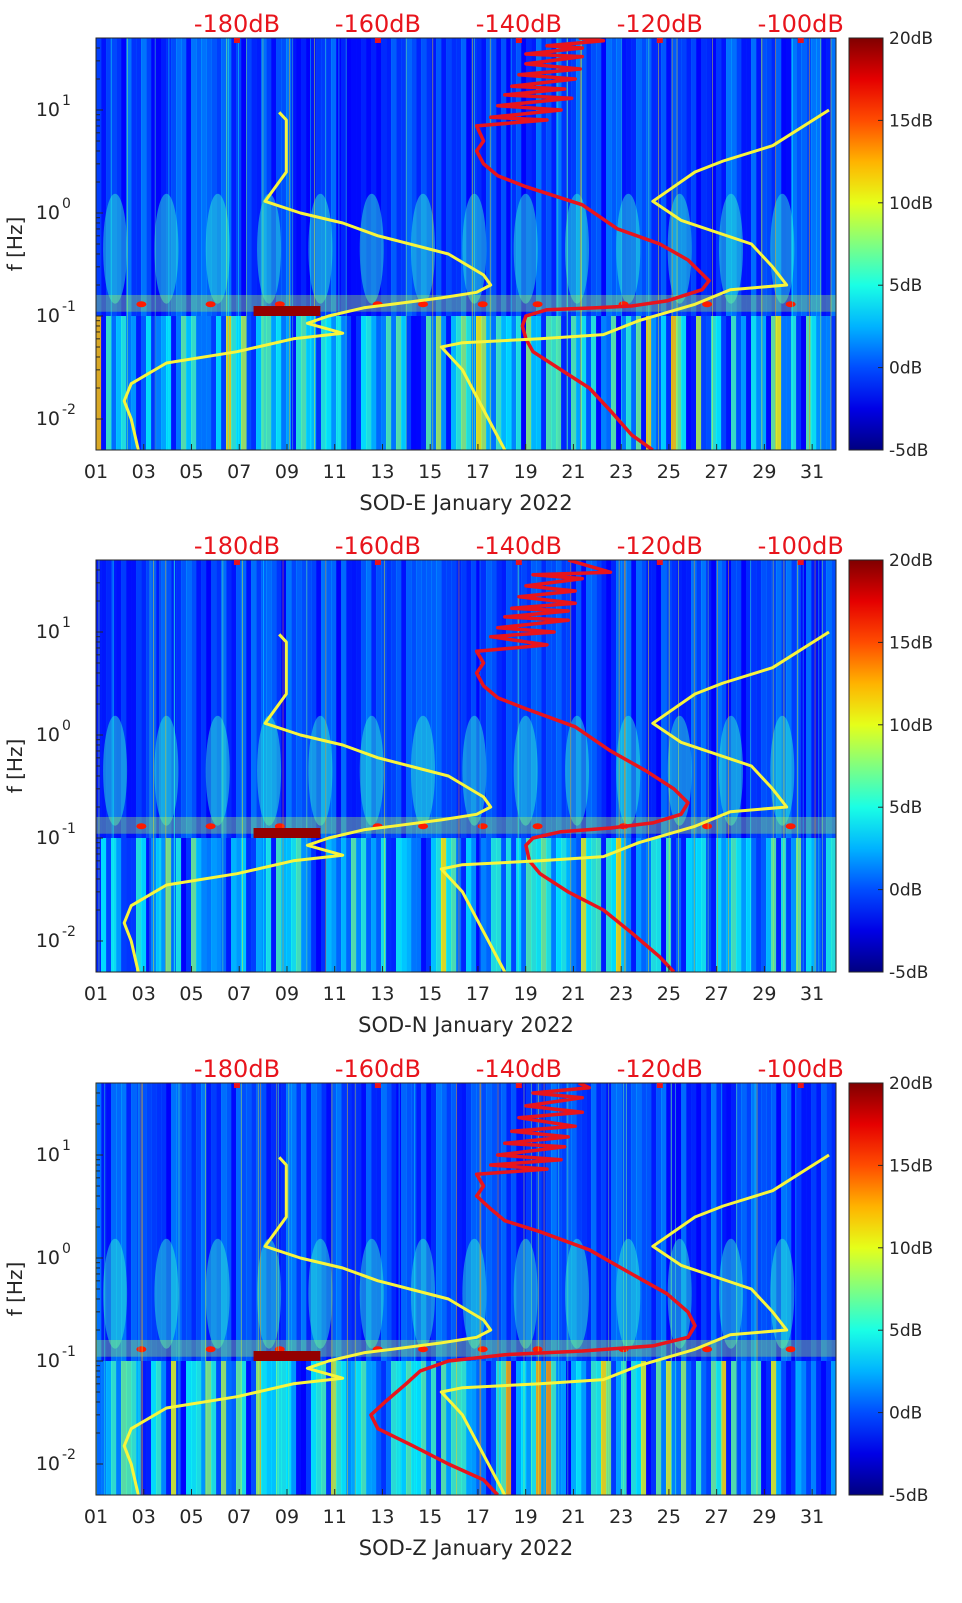  Describe the element at coordinates (15, 1289) in the screenshot. I see `y-axis-label: f [Hz]` at that location.